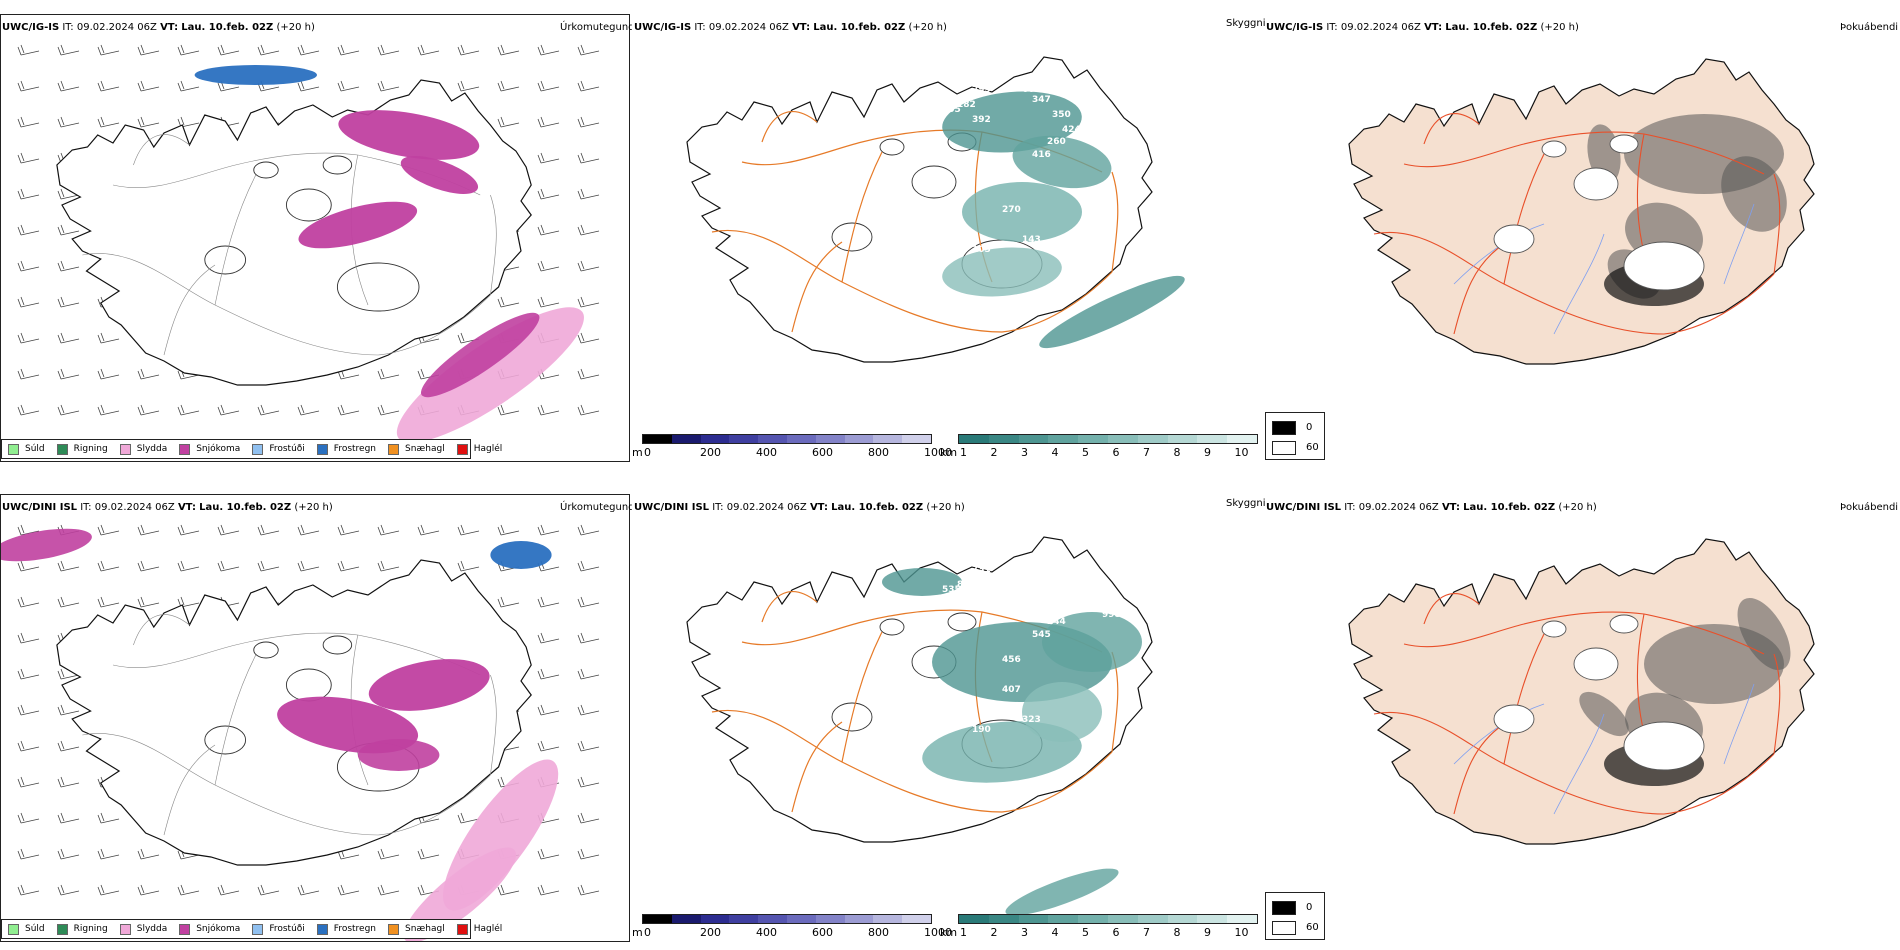 The width and height of the screenshot is (1900, 950). Describe the element at coordinates (1041, 155) in the screenshot. I see `ceiling-value-label: 416` at that location.